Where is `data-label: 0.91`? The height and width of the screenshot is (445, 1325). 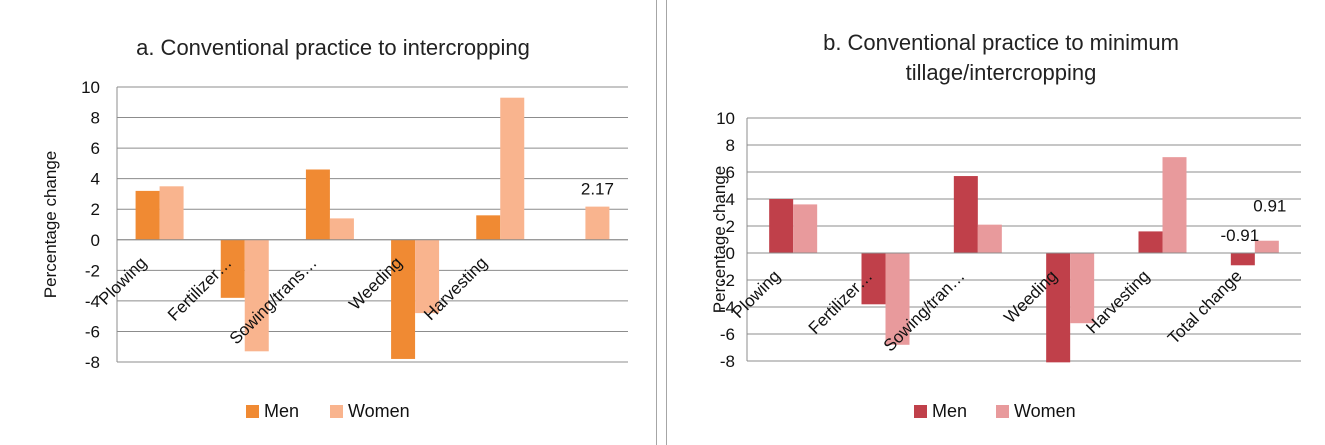 data-label: 0.91 is located at coordinates (1269, 206).